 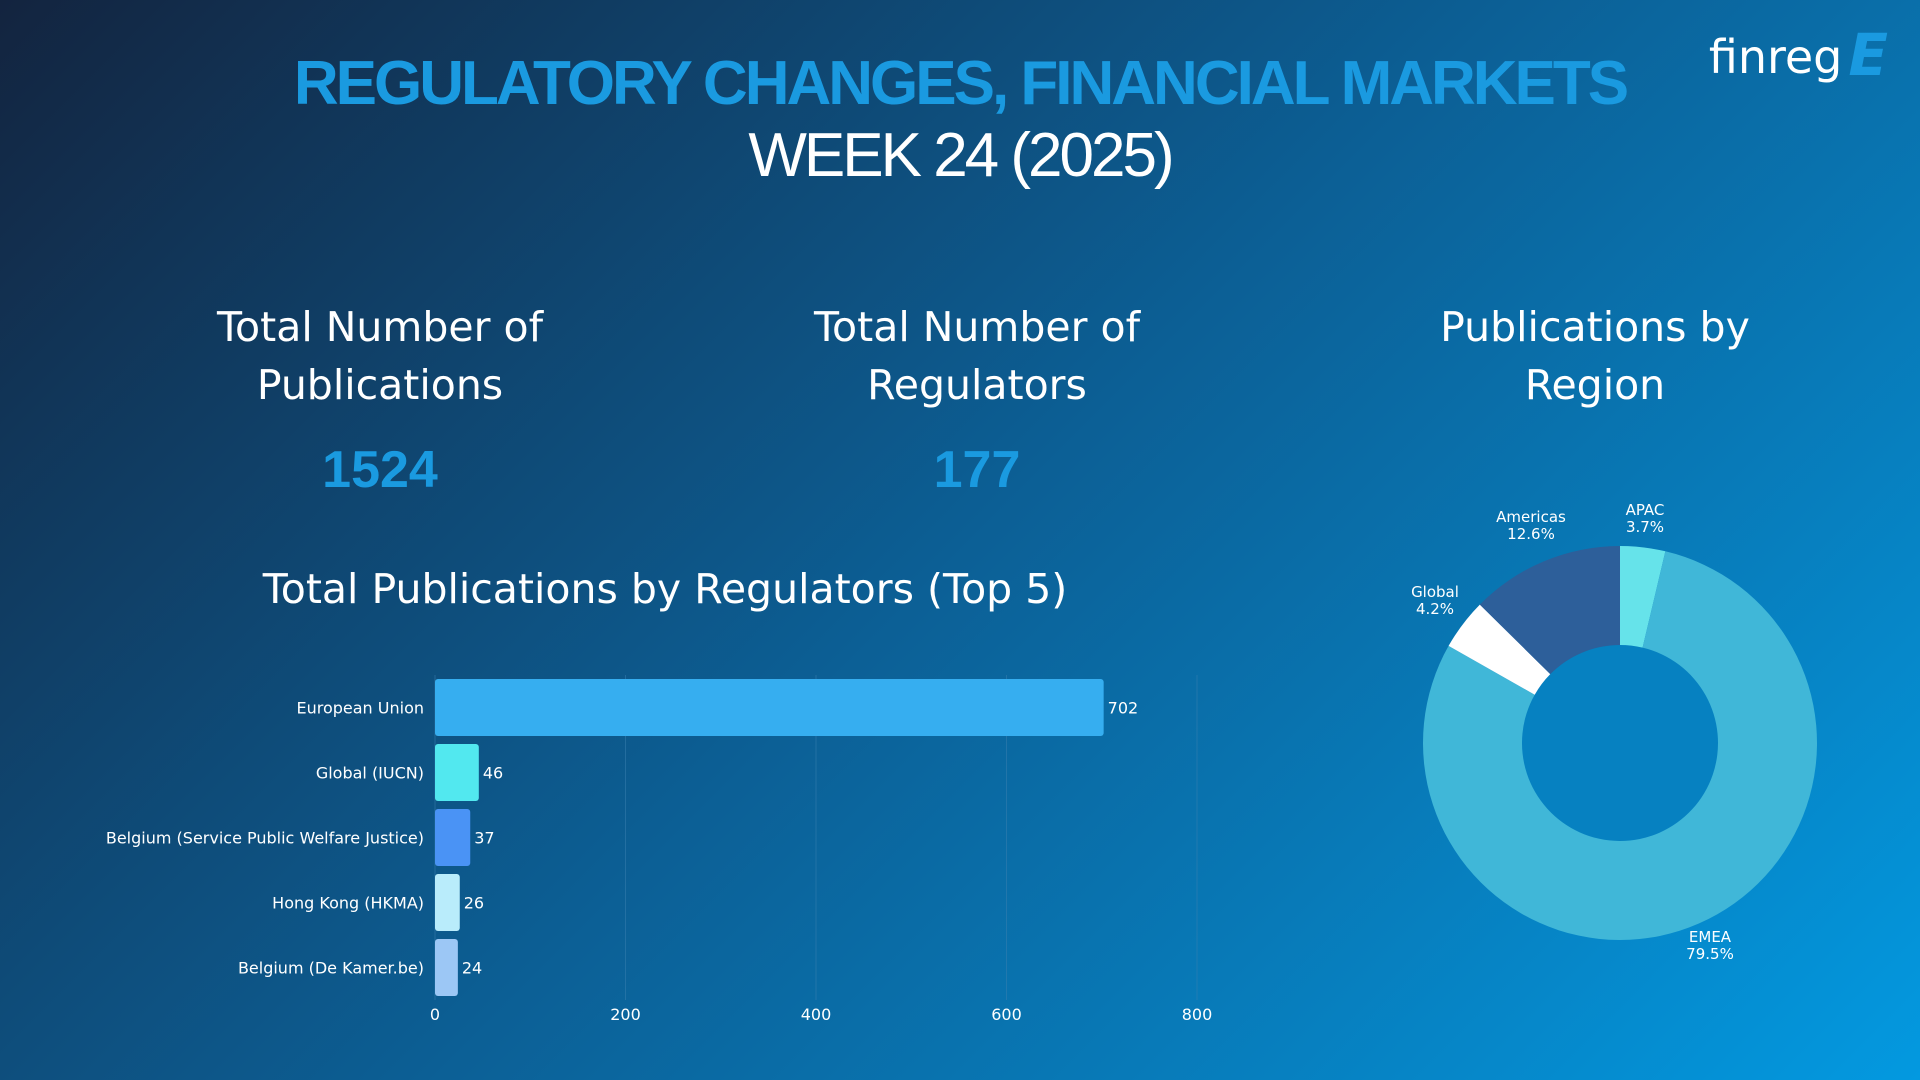 I want to click on slice-percent-label: 79.5%, so click(x=1710, y=954).